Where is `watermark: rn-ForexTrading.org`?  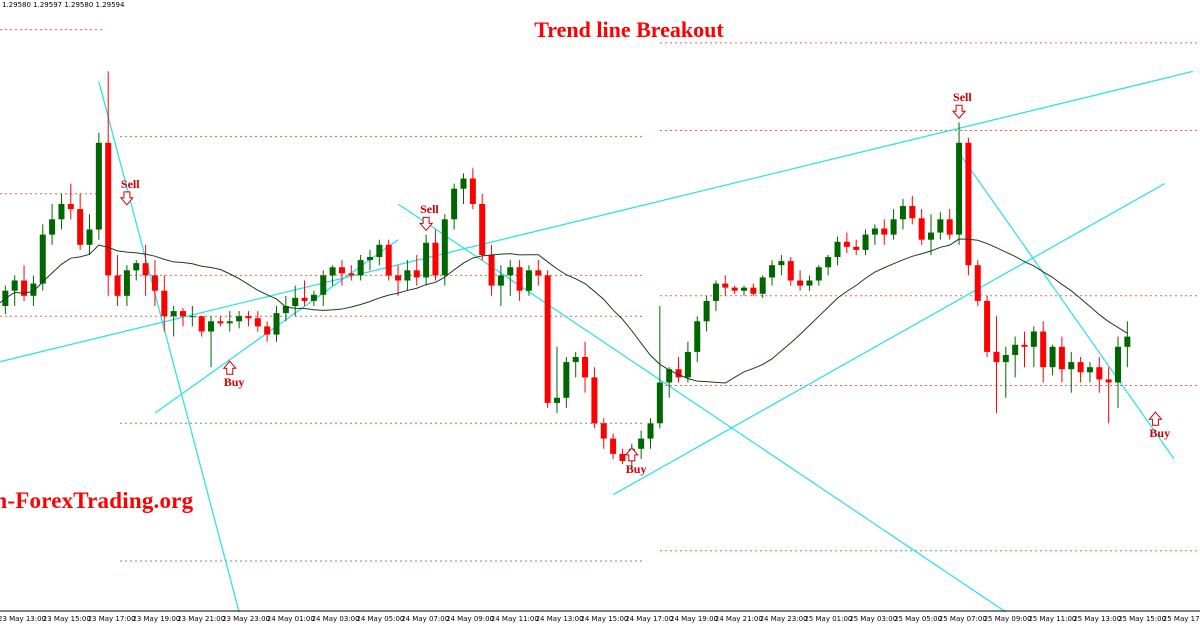 watermark: rn-ForexTrading.org is located at coordinates (97, 500).